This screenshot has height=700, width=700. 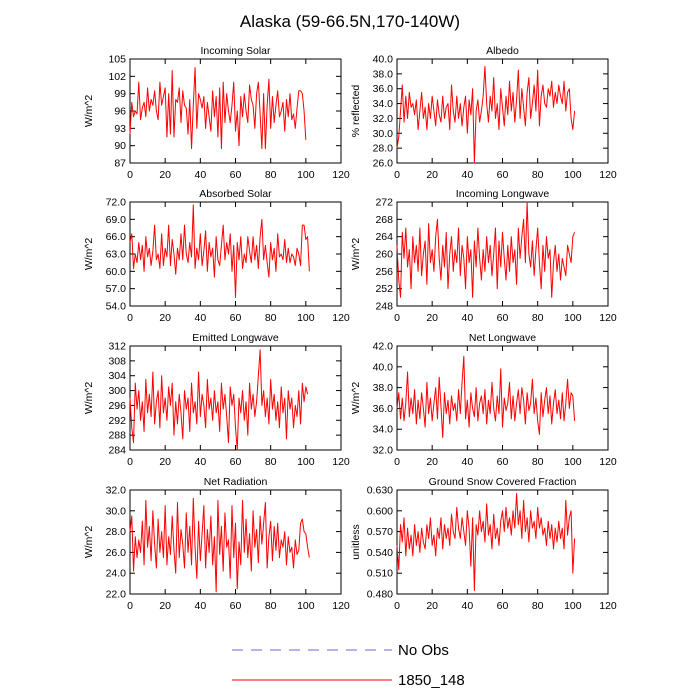 What do you see at coordinates (380, 595) in the screenshot?
I see `y-tick-label: 0.480` at bounding box center [380, 595].